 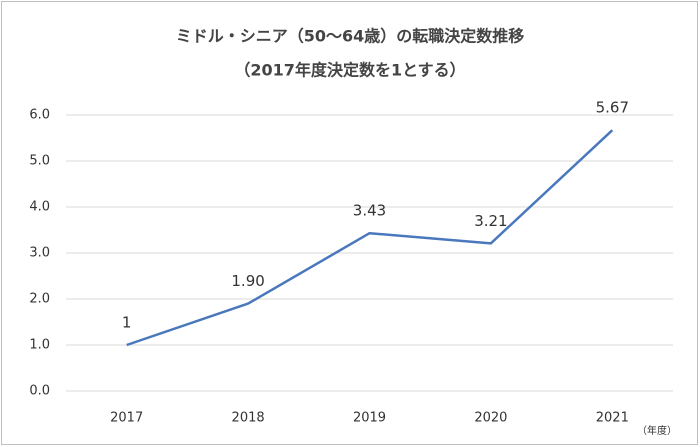 I want to click on data-label: 3.43, so click(x=369, y=211).